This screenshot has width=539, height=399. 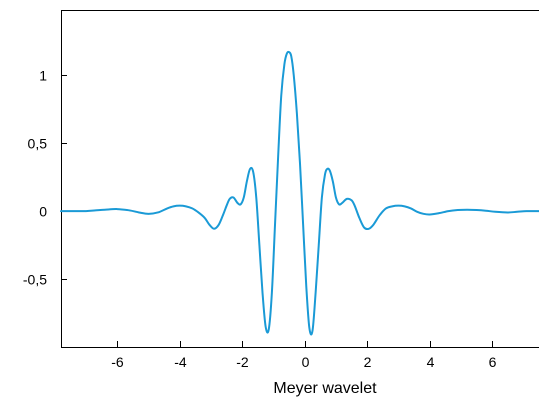 I want to click on x-axis-ticks: -6 -4 -2 0 2 4 6, so click(x=304, y=355).